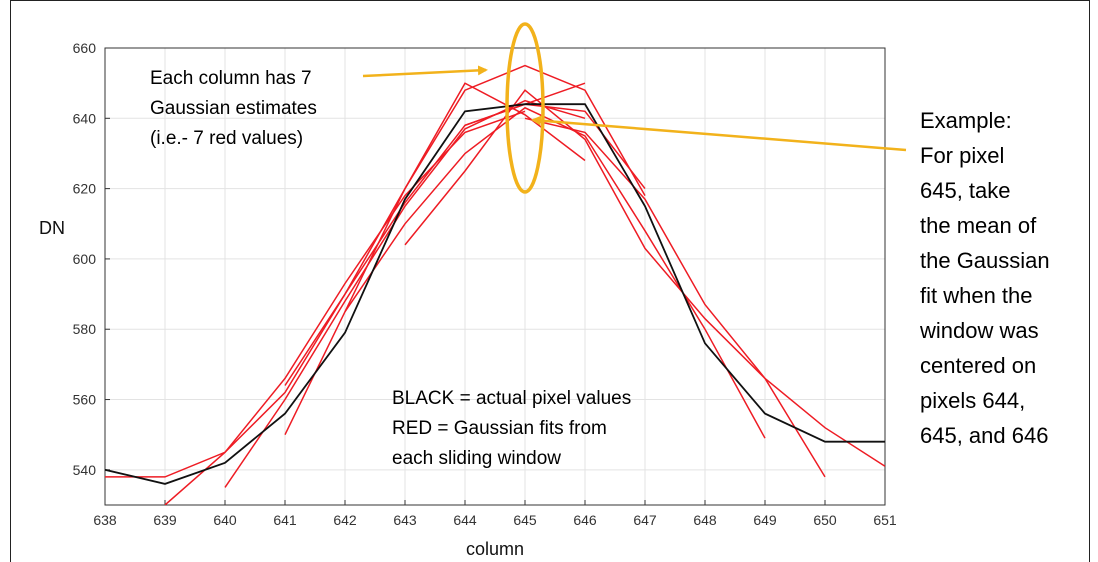 This screenshot has width=1098, height=562. I want to click on x-tick-label: 649, so click(765, 520).